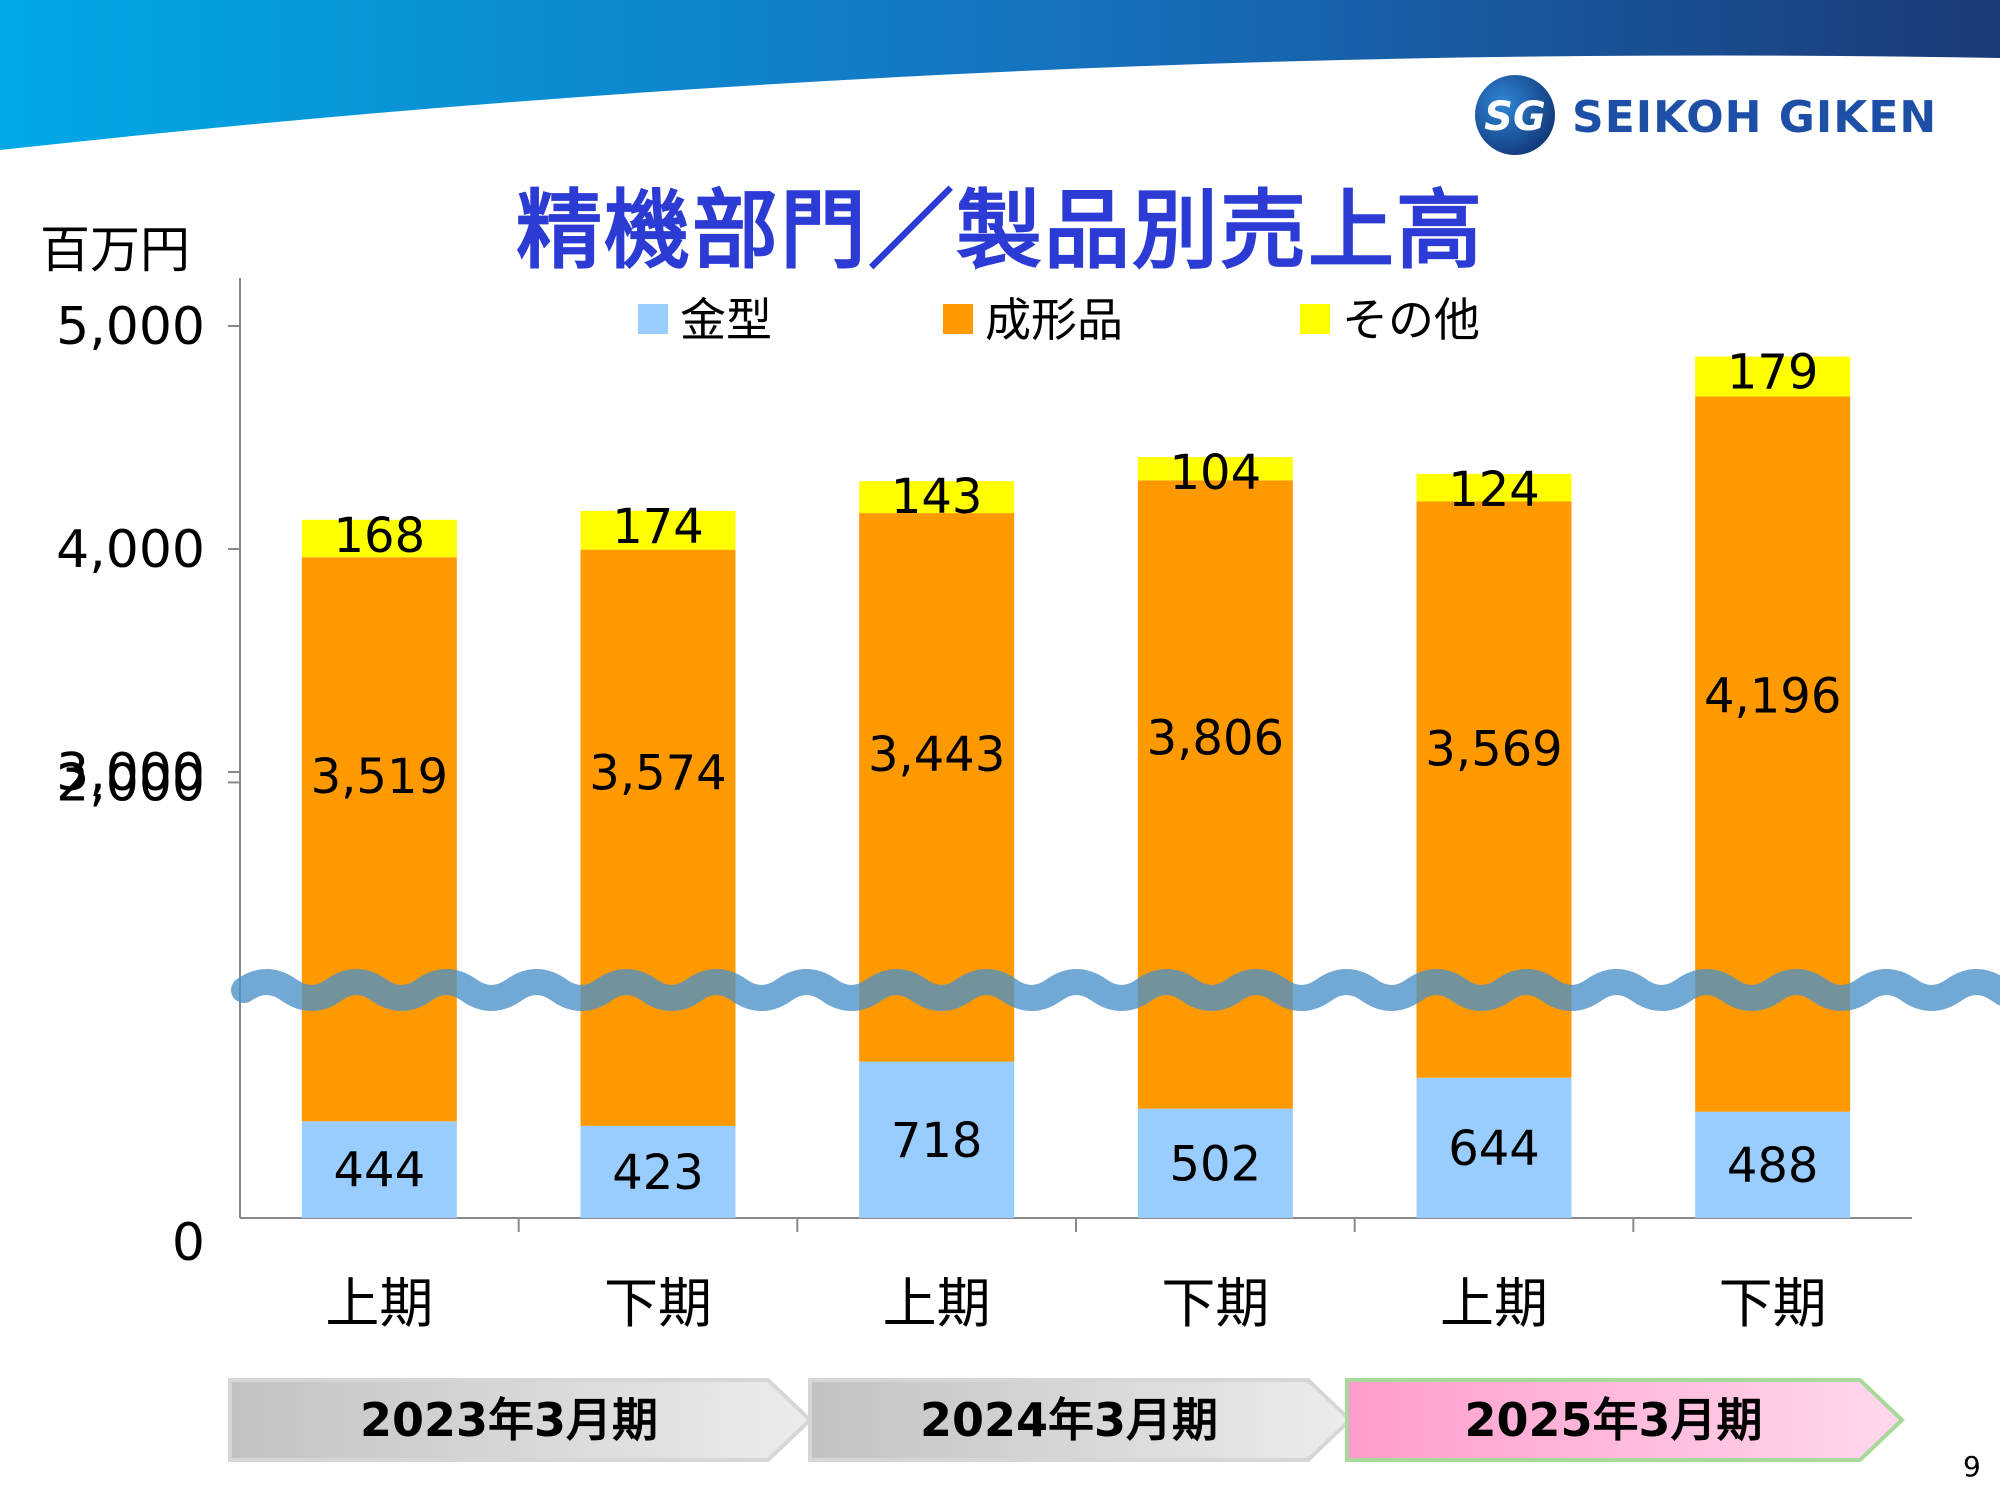 The image size is (2000, 1500). I want to click on data-label: 3,443, so click(936, 755).